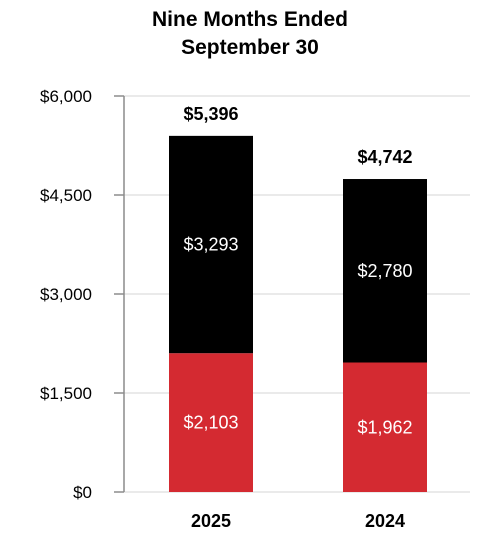 The width and height of the screenshot is (500, 540). I want to click on y-tick-label: $4,500, so click(66, 195).